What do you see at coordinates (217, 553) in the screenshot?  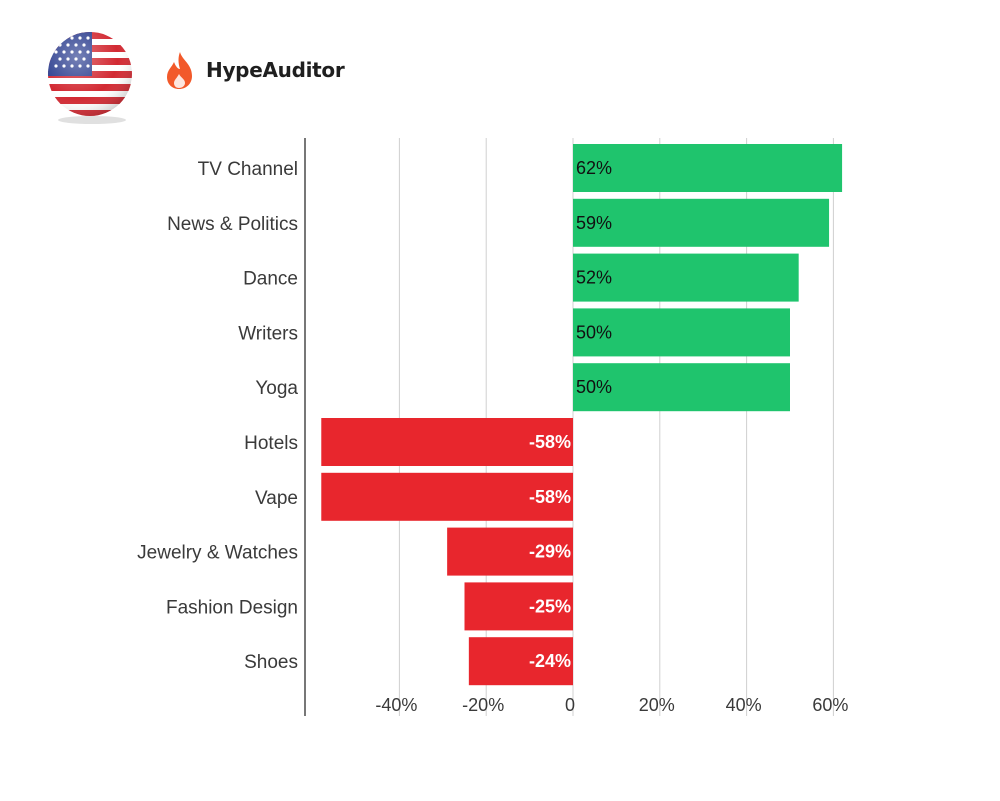 I see `category-label: Jewelry & Watches` at bounding box center [217, 553].